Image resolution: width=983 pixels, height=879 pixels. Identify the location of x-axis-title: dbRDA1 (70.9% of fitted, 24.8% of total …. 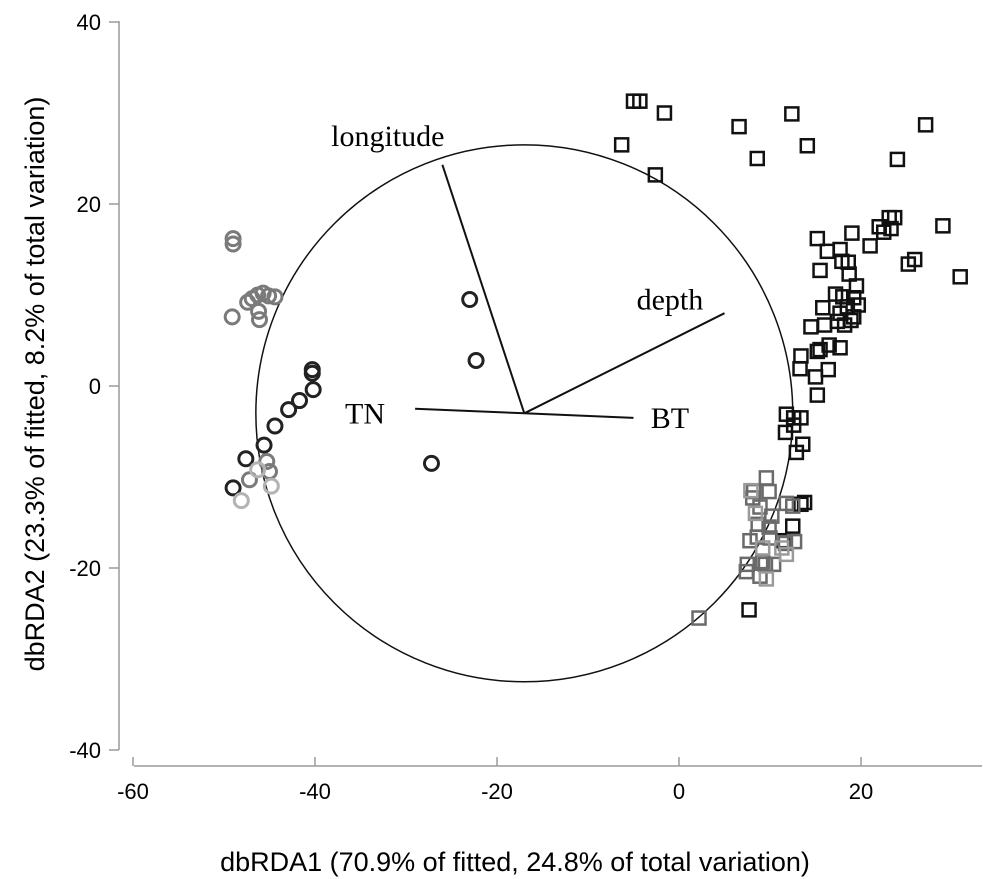
(515, 862).